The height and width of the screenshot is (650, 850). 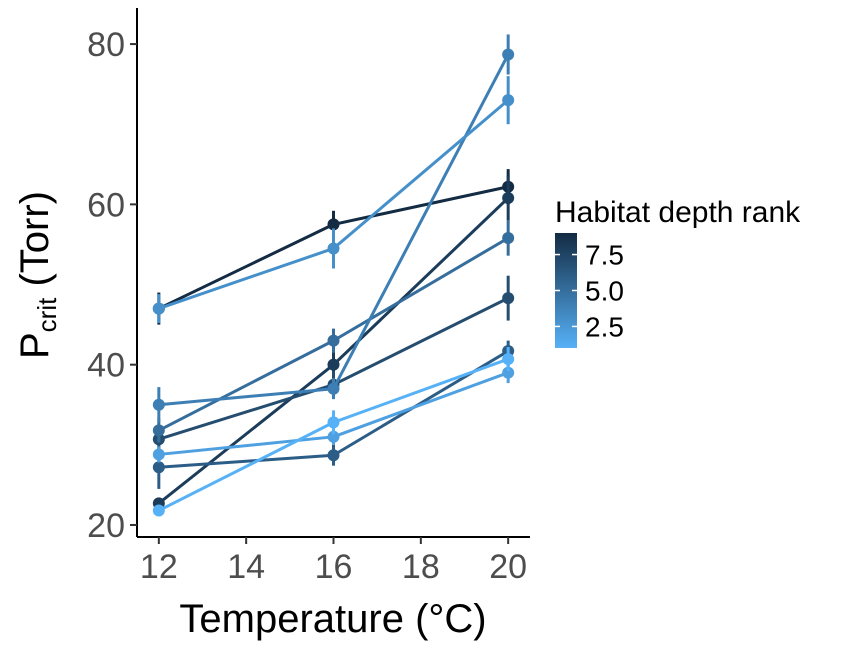 I want to click on legend-ticks: 7.5 5.0 2.5, so click(x=589, y=291).